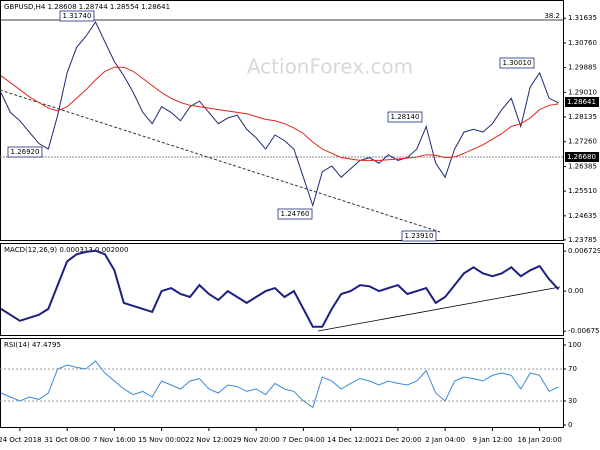 This screenshot has height=450, width=600. I want to click on watermark: ActionForex.com, so click(330, 67).